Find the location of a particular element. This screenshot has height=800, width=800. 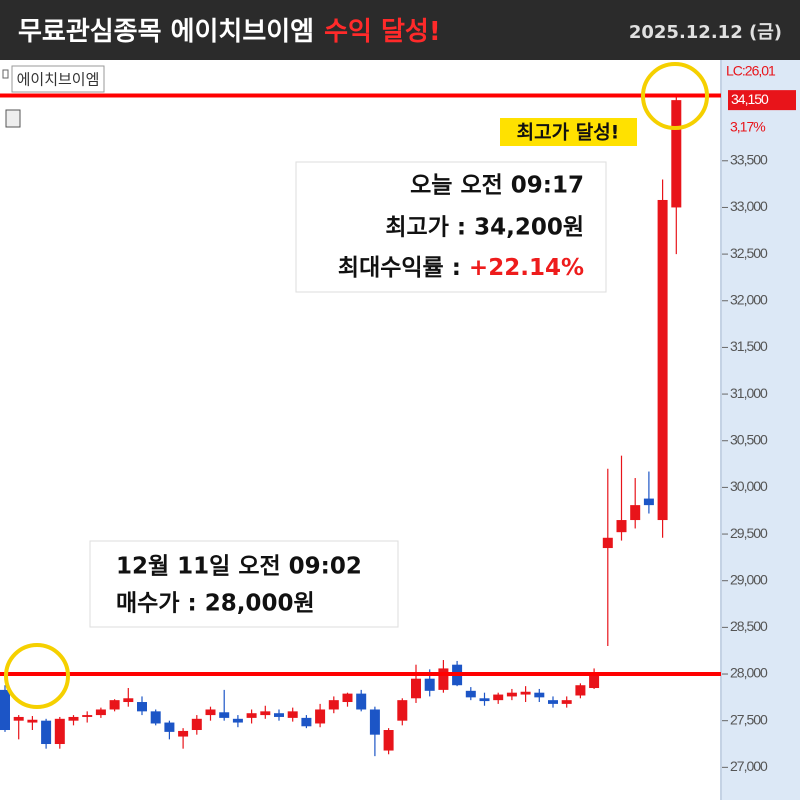

y-tick-label: 29,000 is located at coordinates (749, 579).